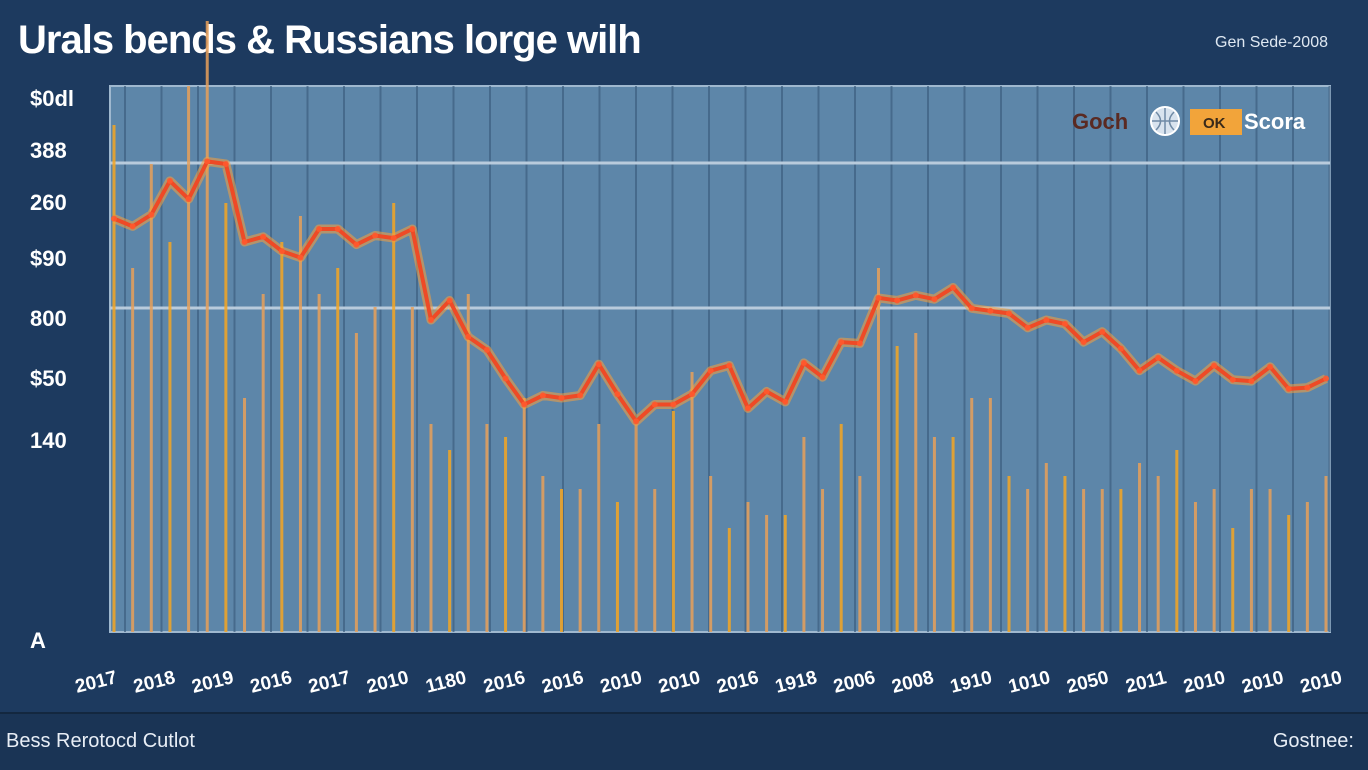 The width and height of the screenshot is (1368, 770). I want to click on y-tick-label: 260, so click(48, 202).